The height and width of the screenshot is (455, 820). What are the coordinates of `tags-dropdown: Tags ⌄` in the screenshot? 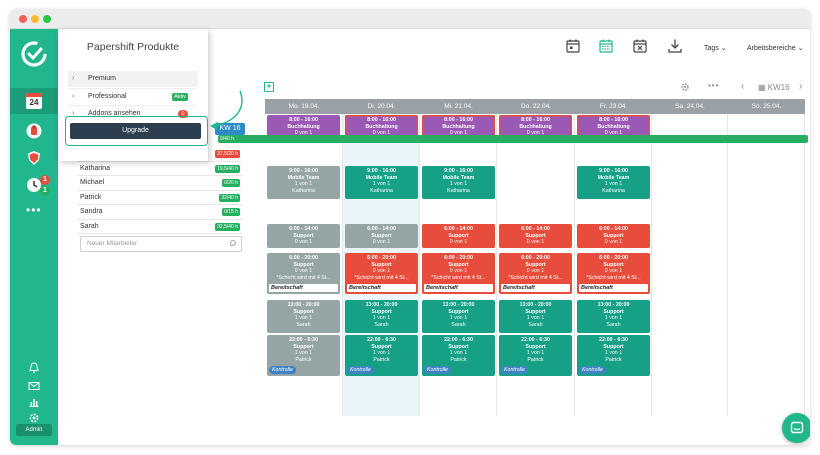 It's located at (715, 48).